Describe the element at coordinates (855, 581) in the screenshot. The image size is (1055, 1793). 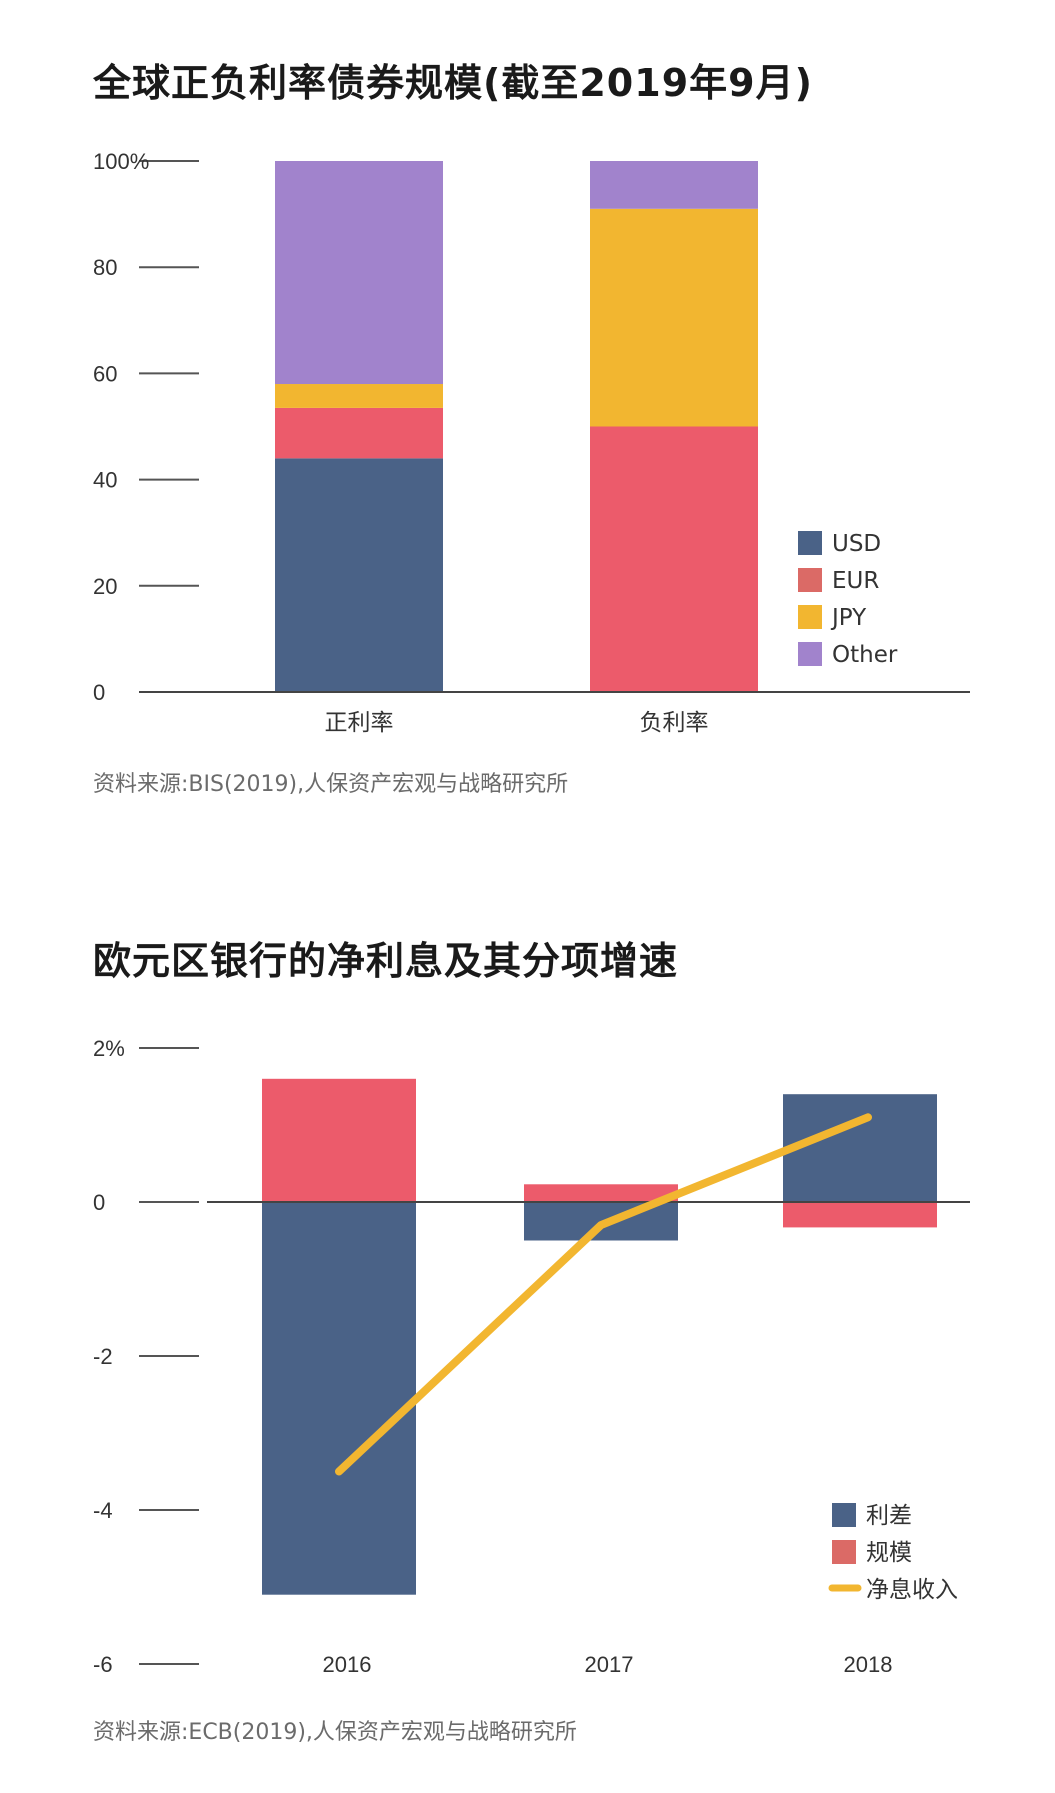
I see `legend-label: EUR` at that location.